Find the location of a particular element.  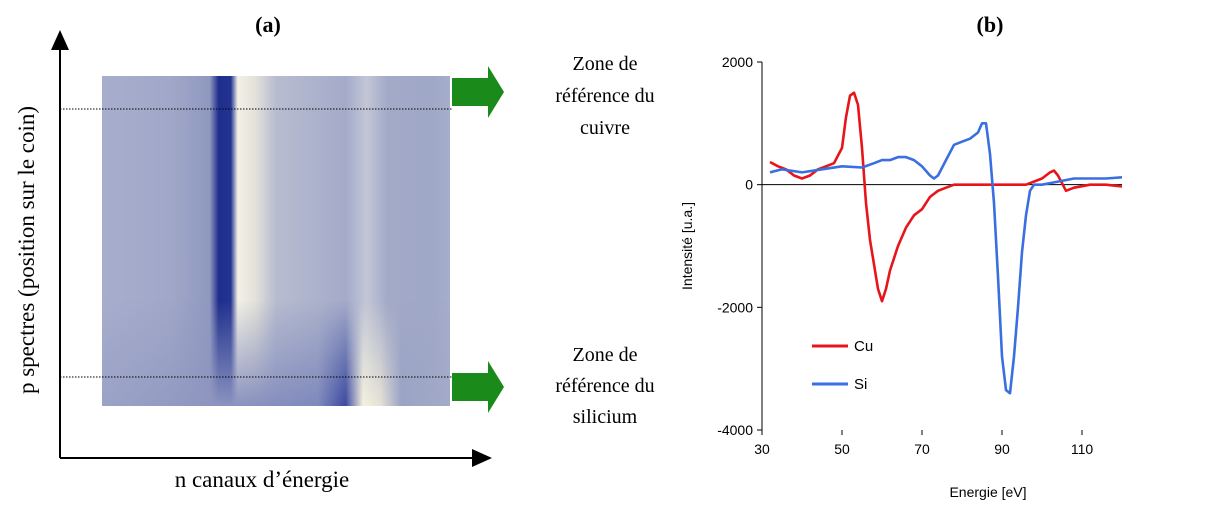

y-tick-label: 2000 is located at coordinates (737, 62).